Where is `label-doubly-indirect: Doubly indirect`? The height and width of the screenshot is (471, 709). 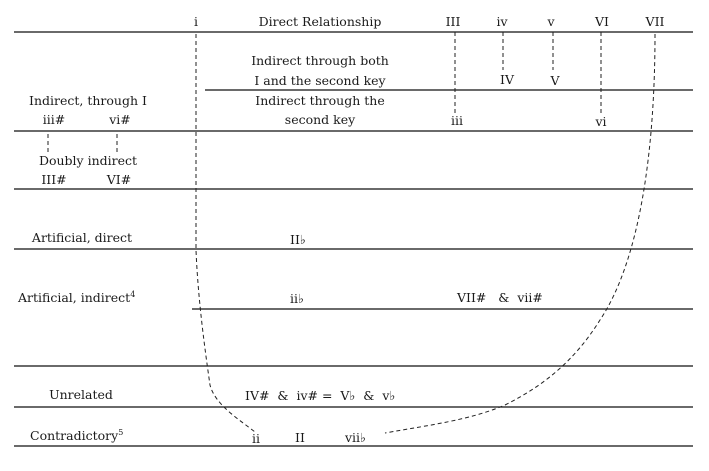
label-doubly-indirect: Doubly indirect is located at coordinates (88, 160).